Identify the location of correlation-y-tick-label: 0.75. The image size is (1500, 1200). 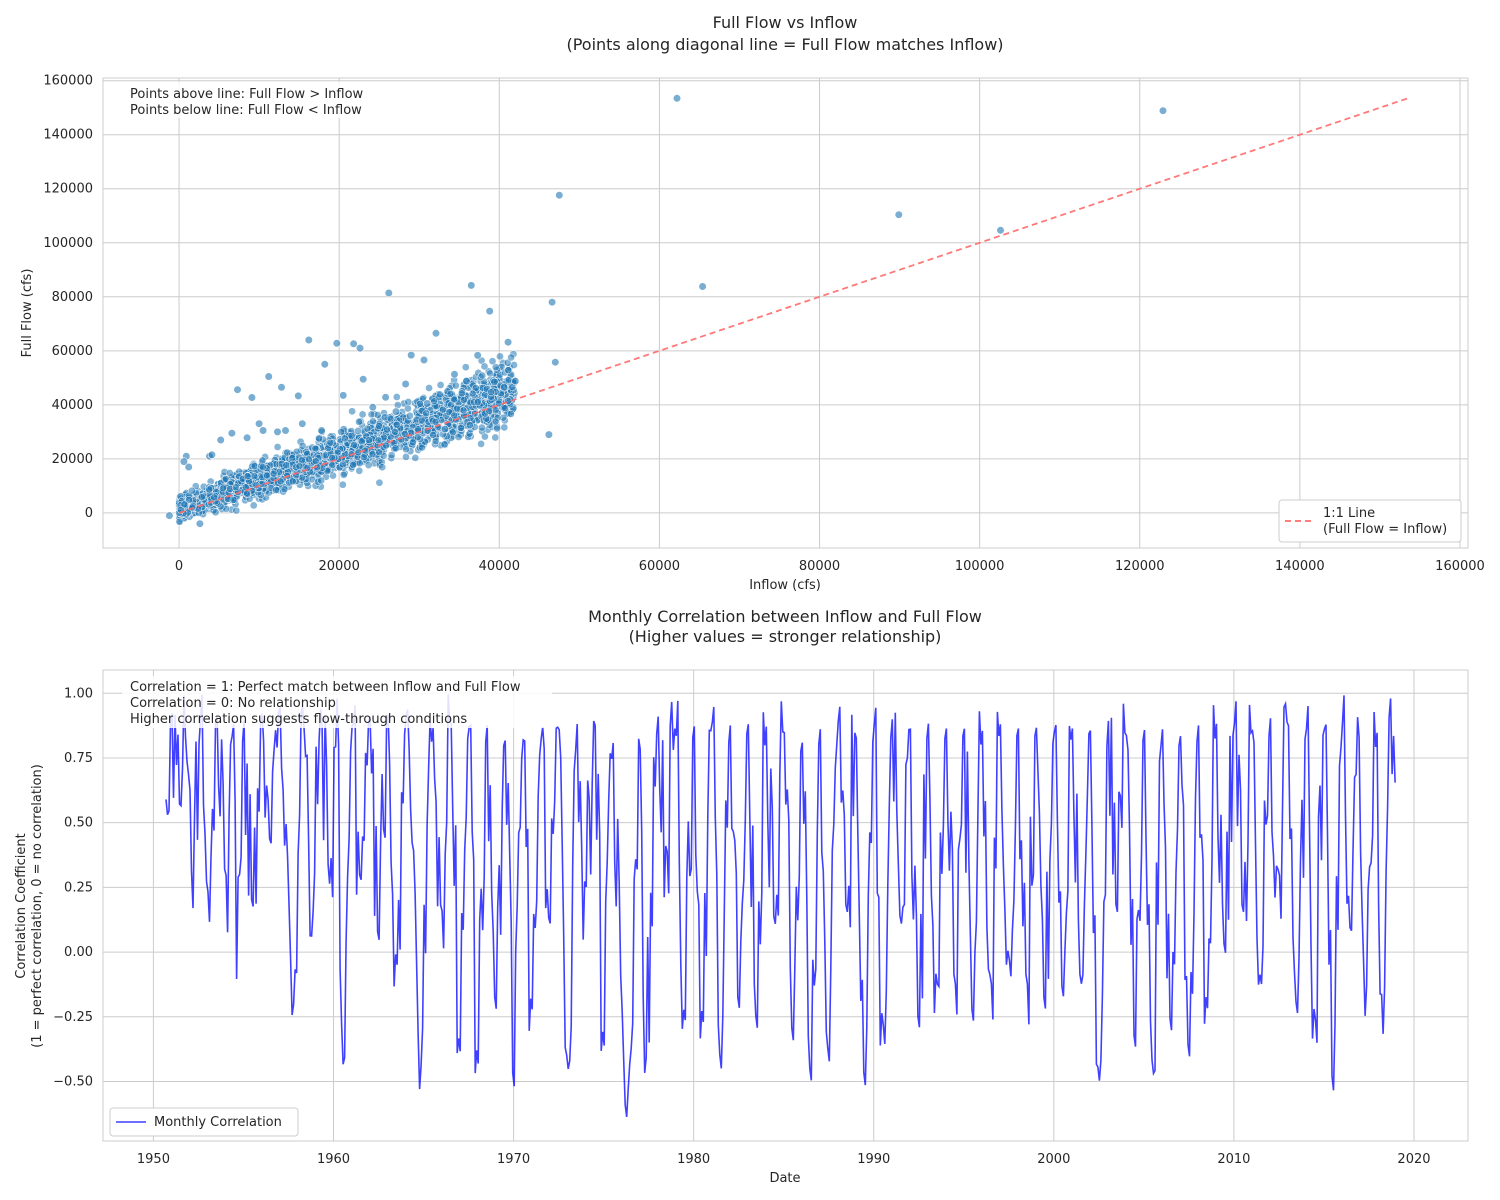
(78, 758).